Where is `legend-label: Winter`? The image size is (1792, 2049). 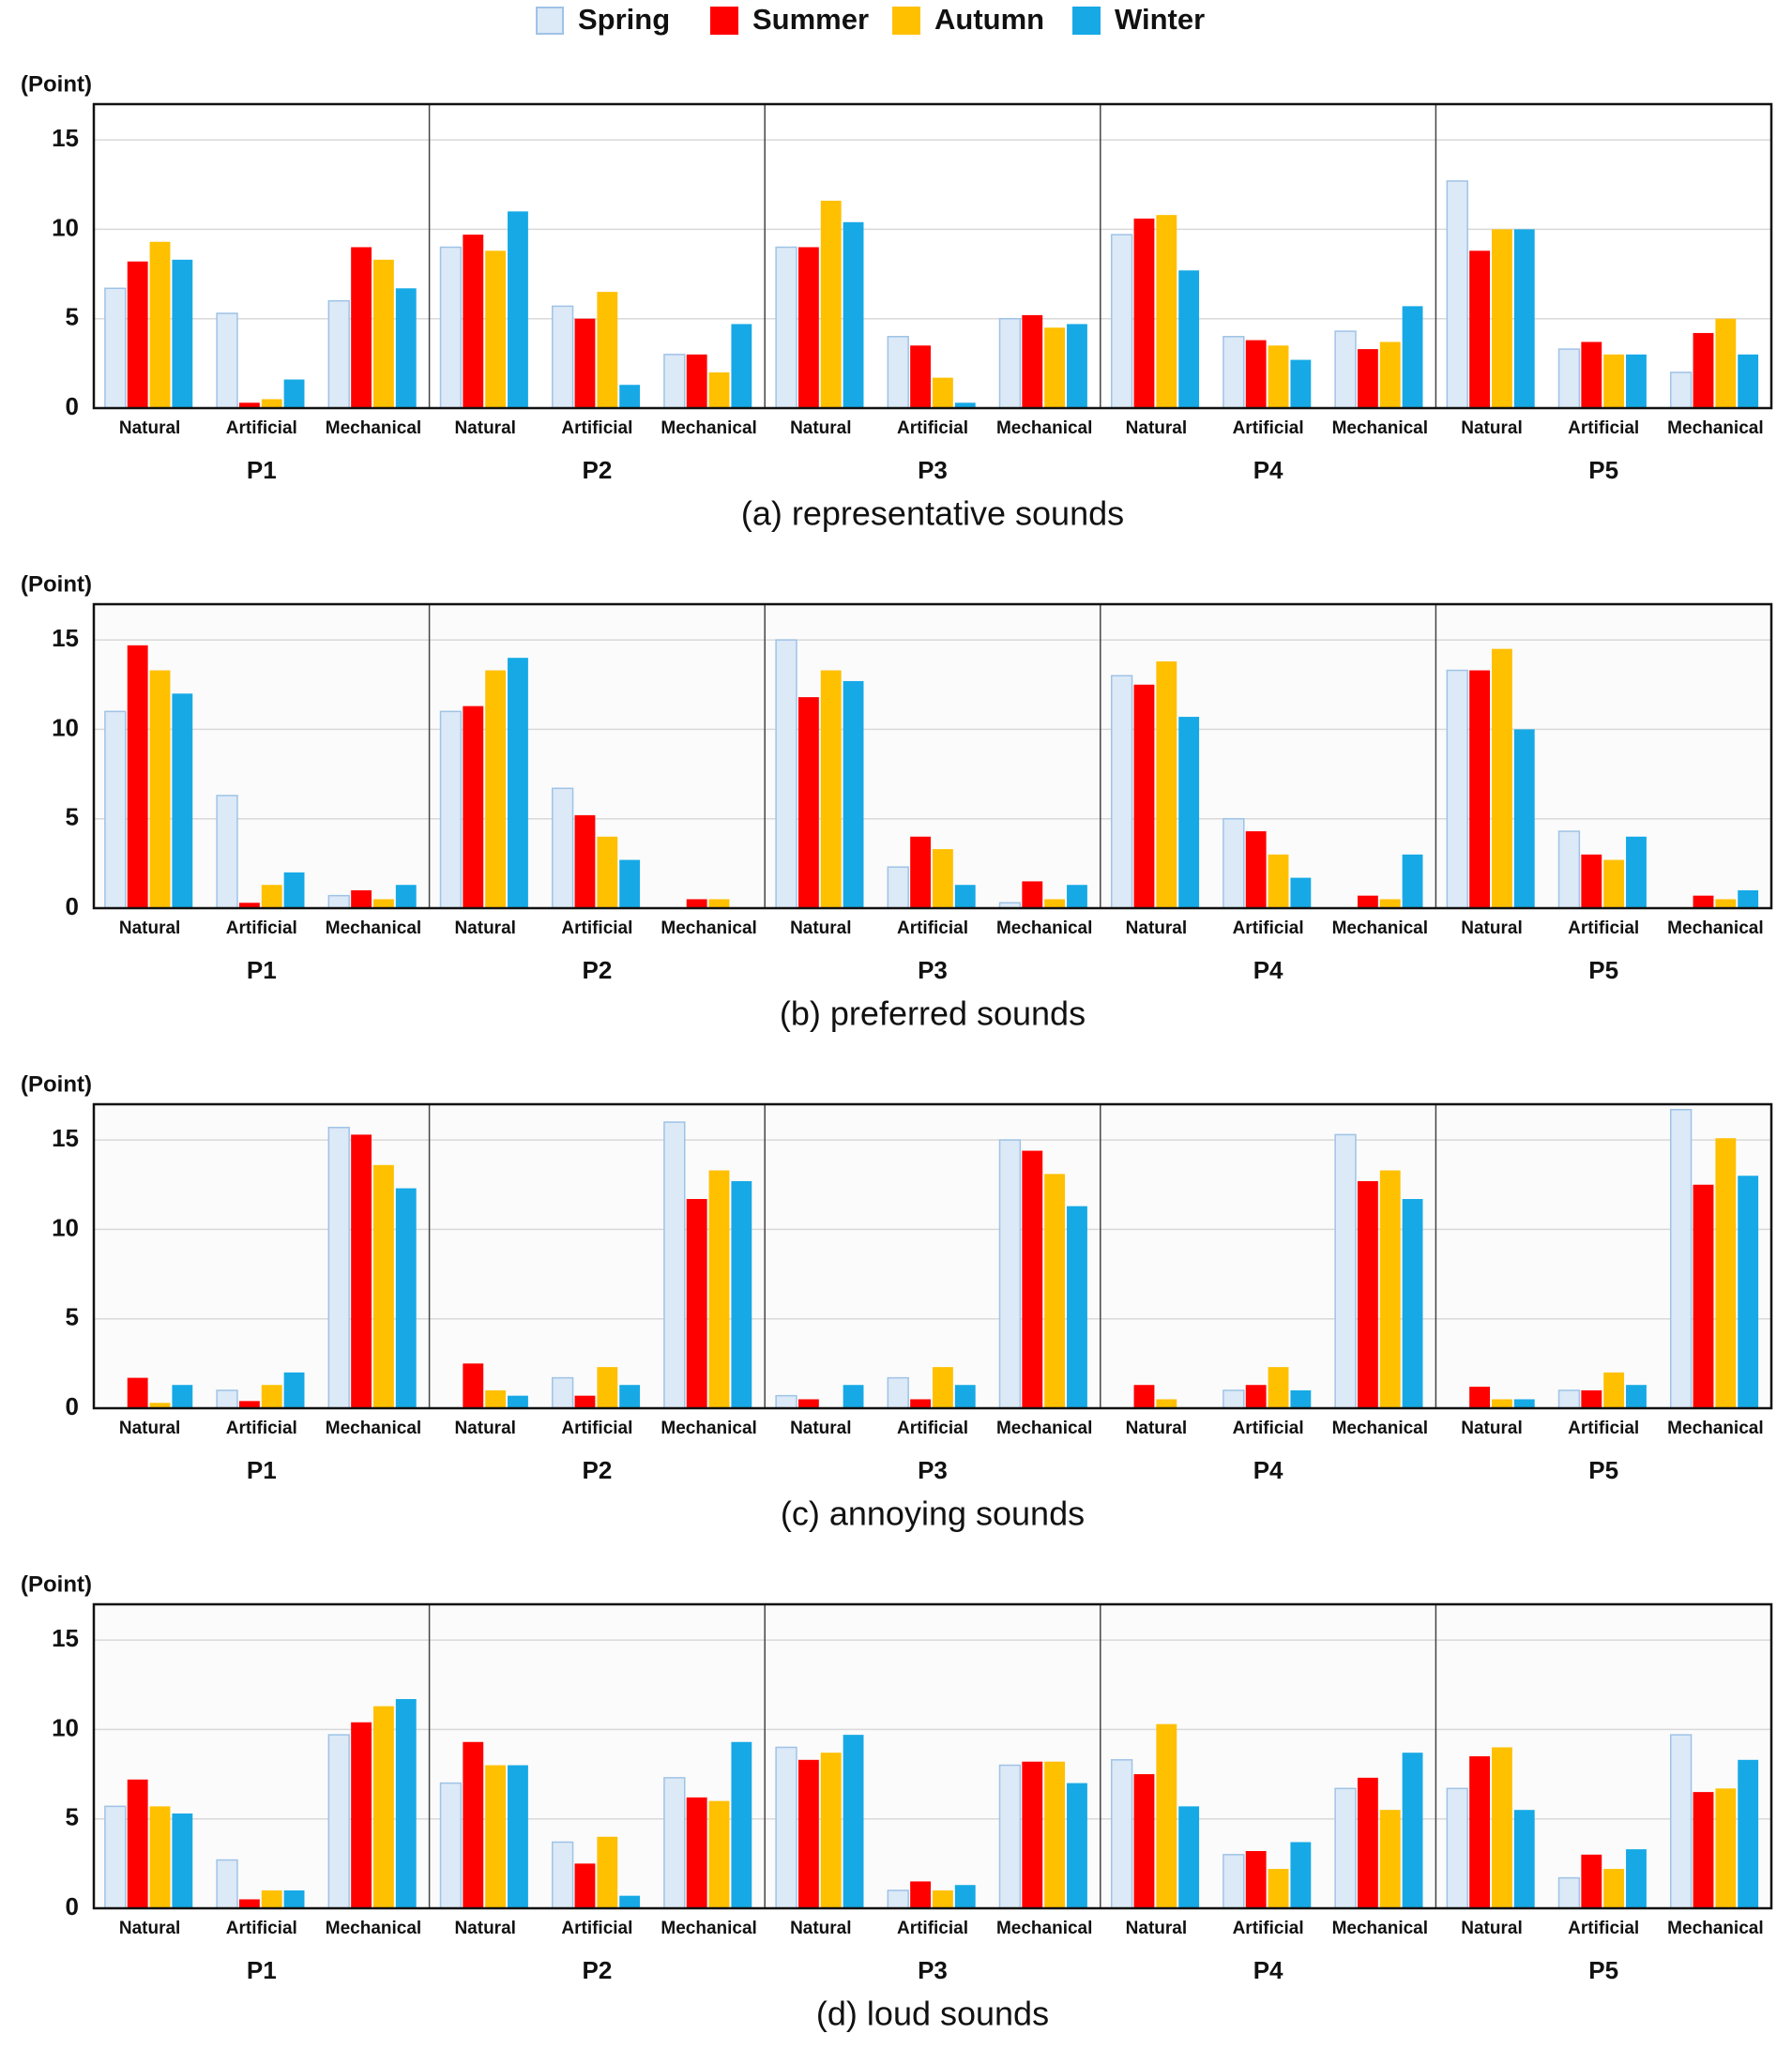
legend-label: Winter is located at coordinates (1160, 19).